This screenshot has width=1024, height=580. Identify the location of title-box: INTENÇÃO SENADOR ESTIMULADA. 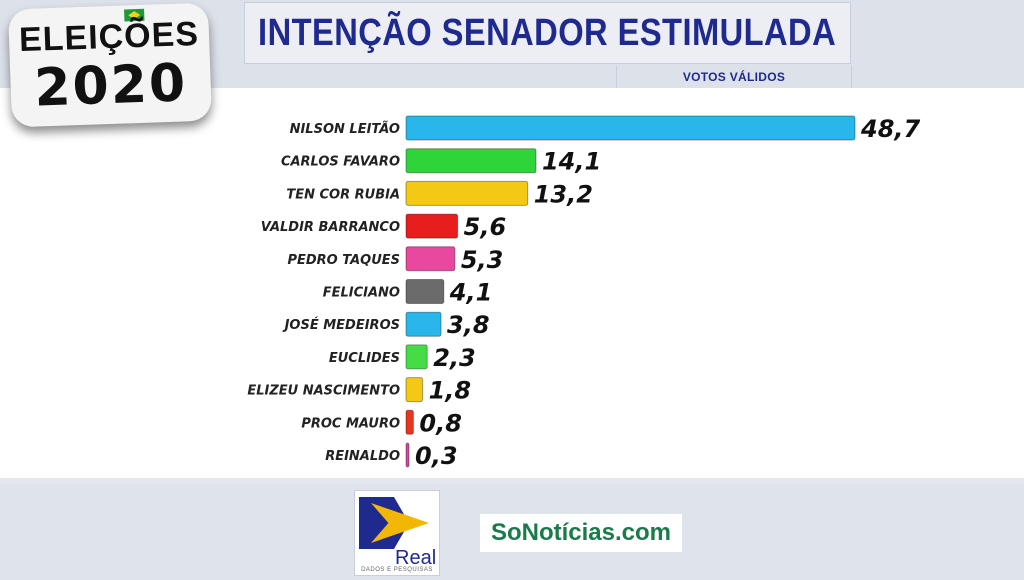
(547, 33).